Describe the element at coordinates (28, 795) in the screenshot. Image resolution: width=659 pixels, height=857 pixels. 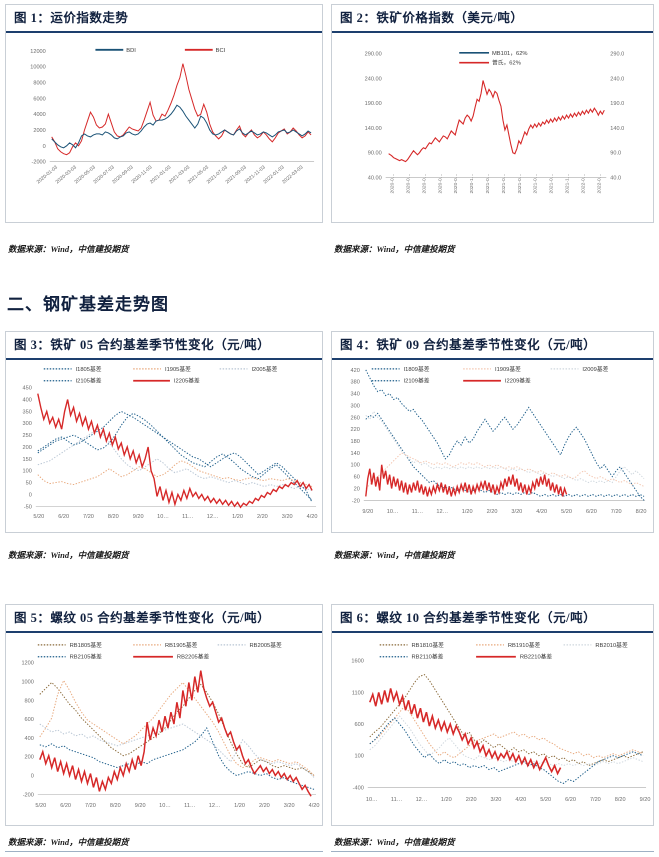
I see `svg-text: -200` at that location.